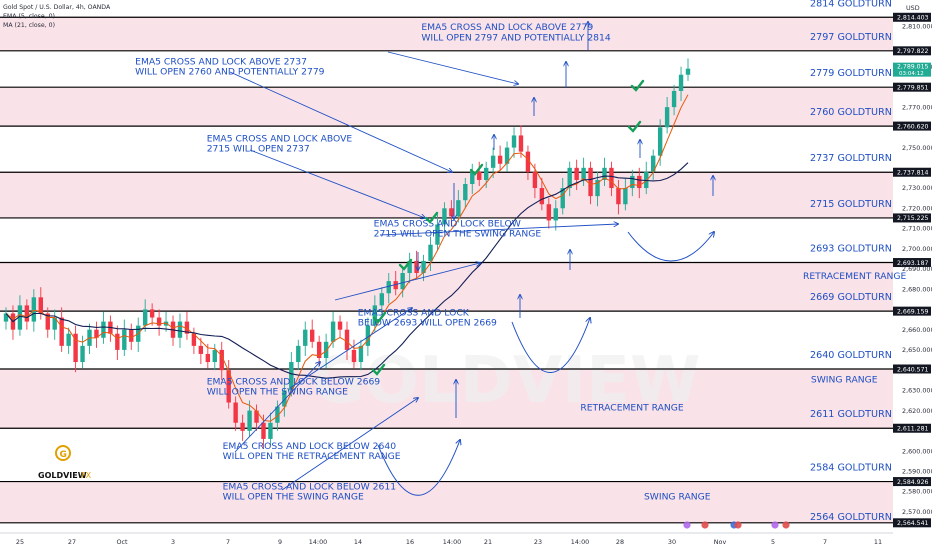 Image resolution: width=932 pixels, height=550 pixels. I want to click on x-tick-10: 21, so click(488, 542).